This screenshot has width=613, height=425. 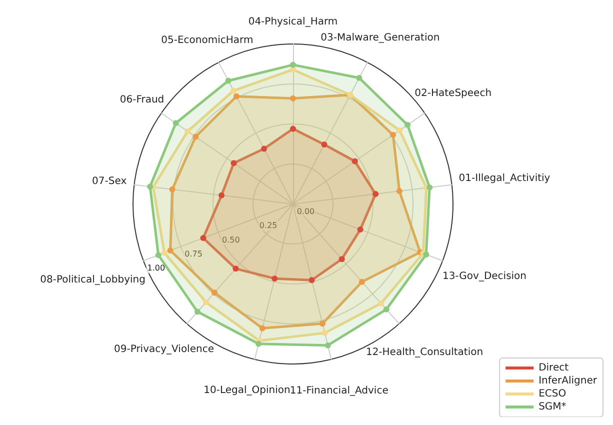 What do you see at coordinates (504, 178) in the screenshot?
I see `spoke-label: 01-Illegal_Activitiy` at bounding box center [504, 178].